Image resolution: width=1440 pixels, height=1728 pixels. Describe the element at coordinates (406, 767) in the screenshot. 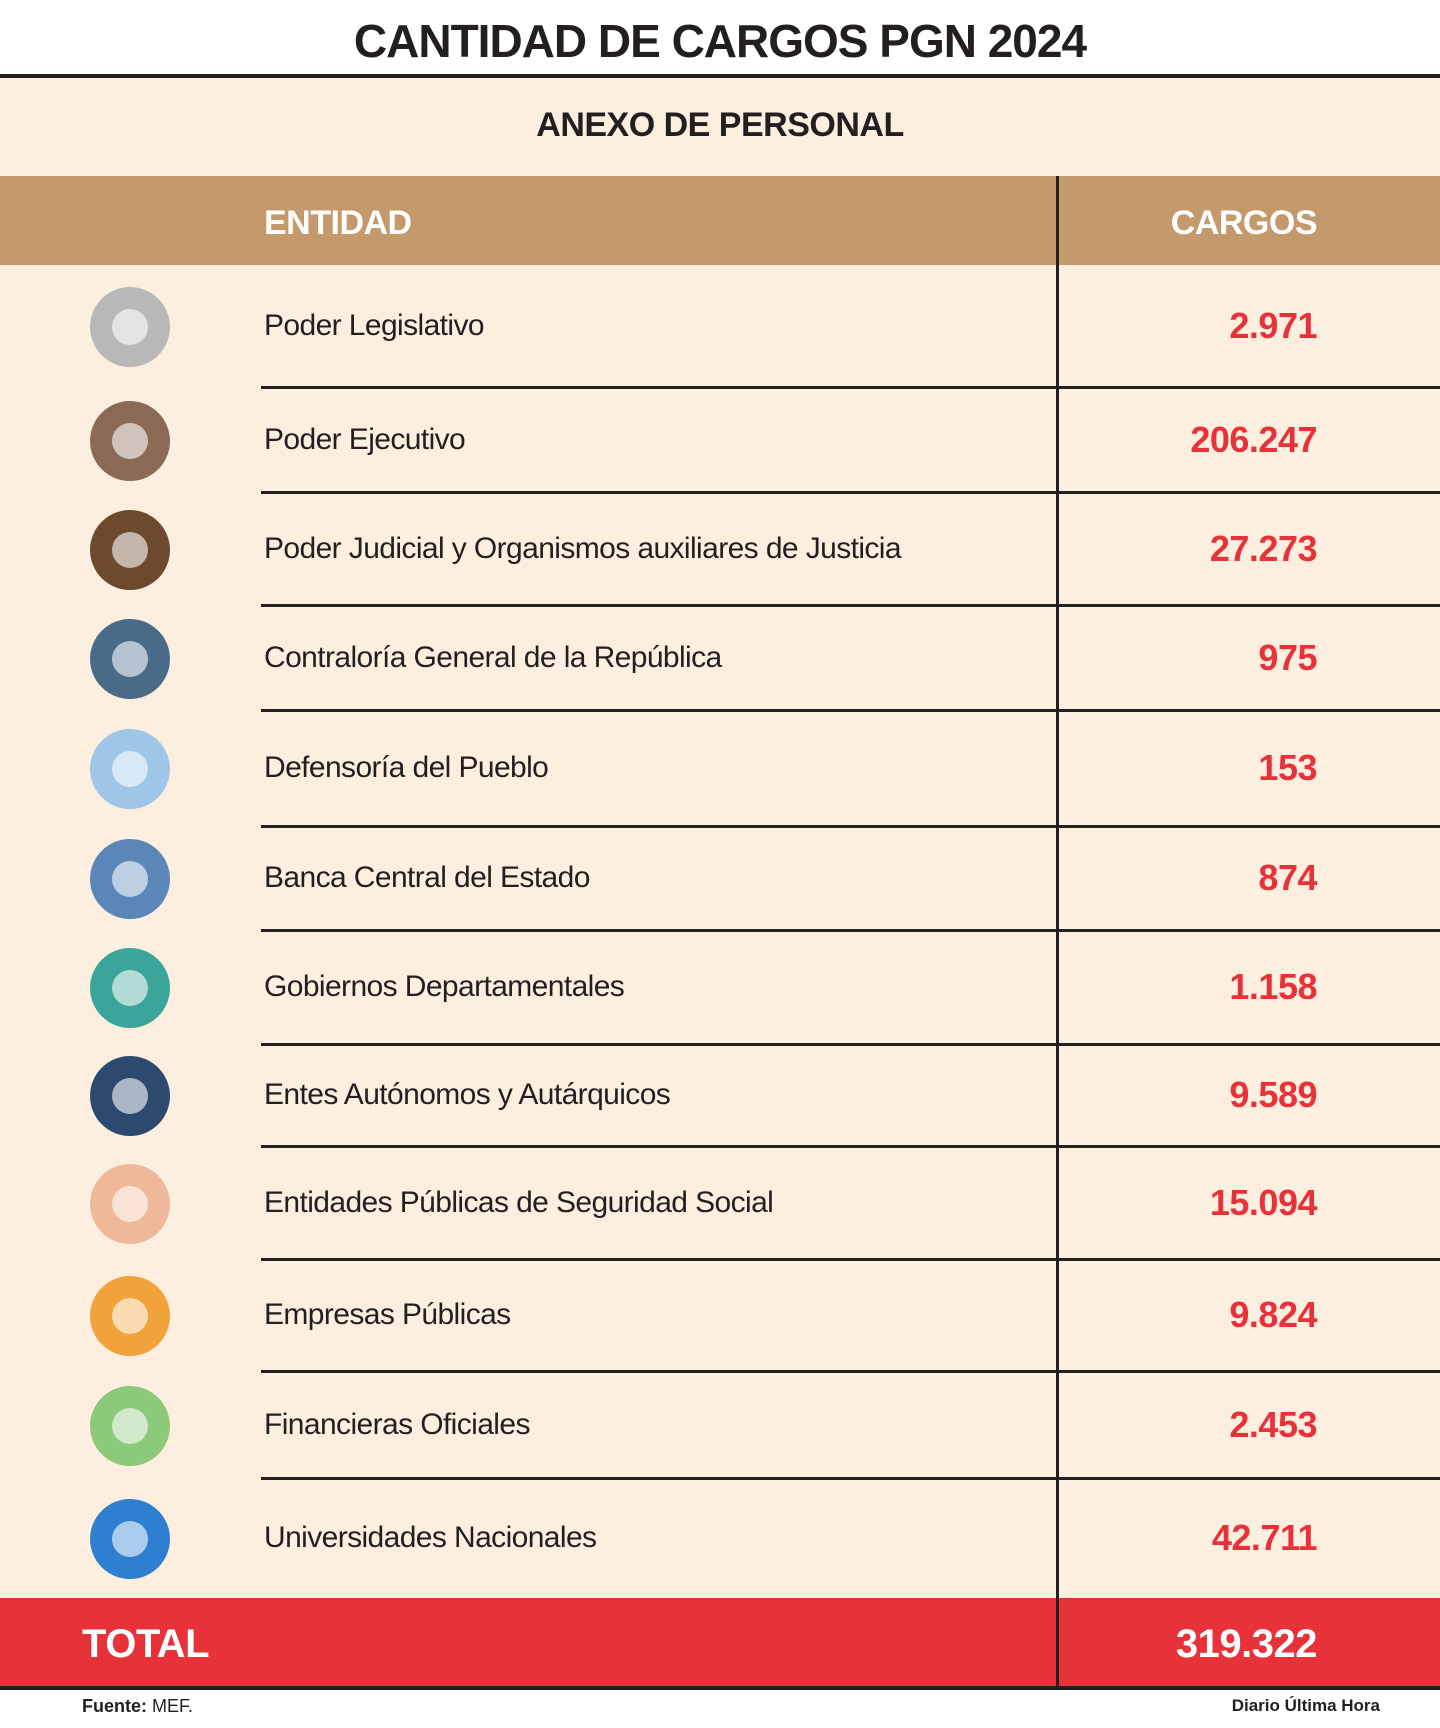

I see `entity-name: Defensoría del Pueblo` at that location.